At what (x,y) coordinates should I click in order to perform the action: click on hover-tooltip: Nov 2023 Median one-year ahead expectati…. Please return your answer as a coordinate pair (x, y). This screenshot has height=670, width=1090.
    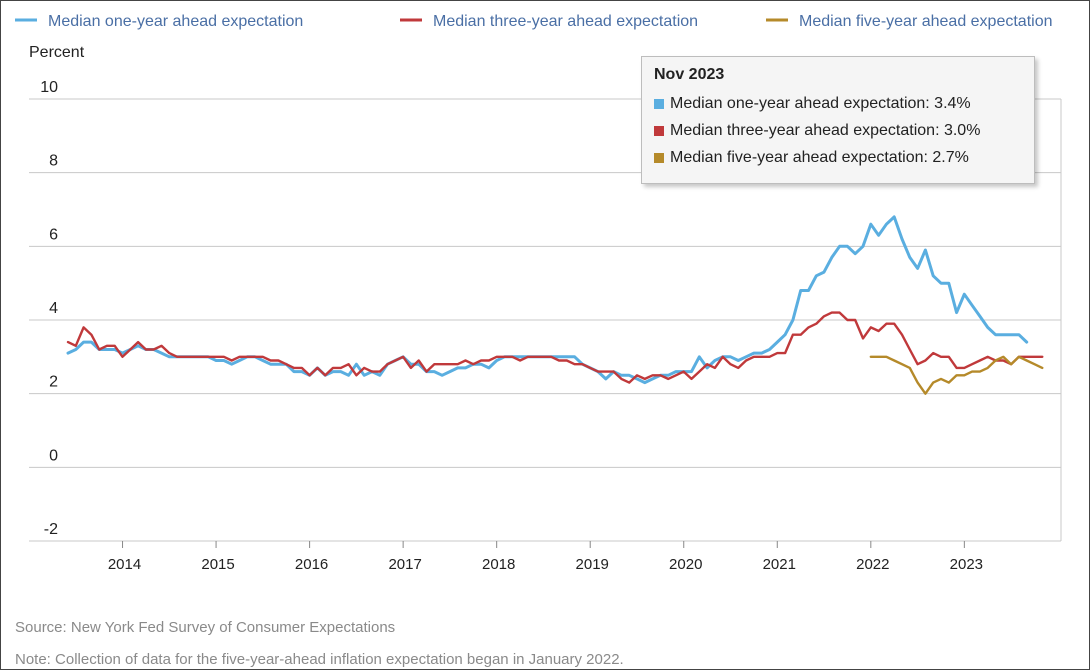
    Looking at the image, I should click on (838, 120).